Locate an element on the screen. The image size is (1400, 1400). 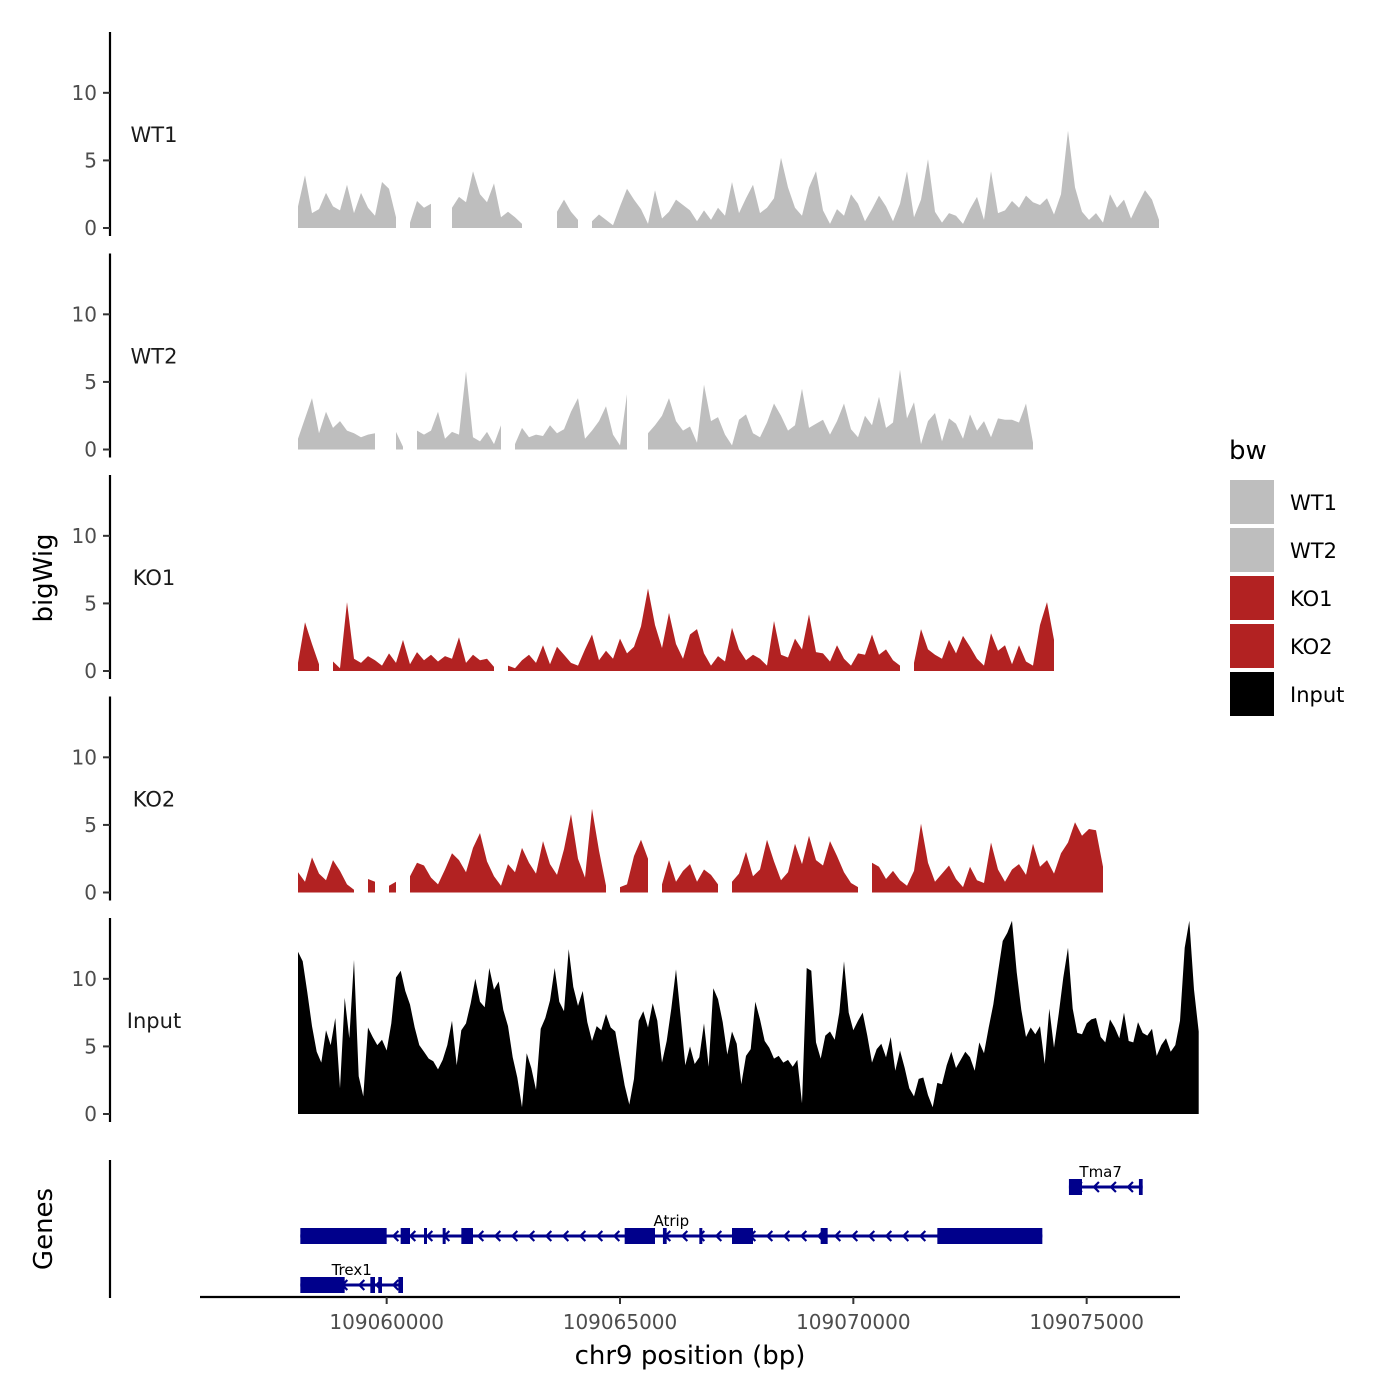
legend-item-wt2: WT2 is located at coordinates (1283, 550).